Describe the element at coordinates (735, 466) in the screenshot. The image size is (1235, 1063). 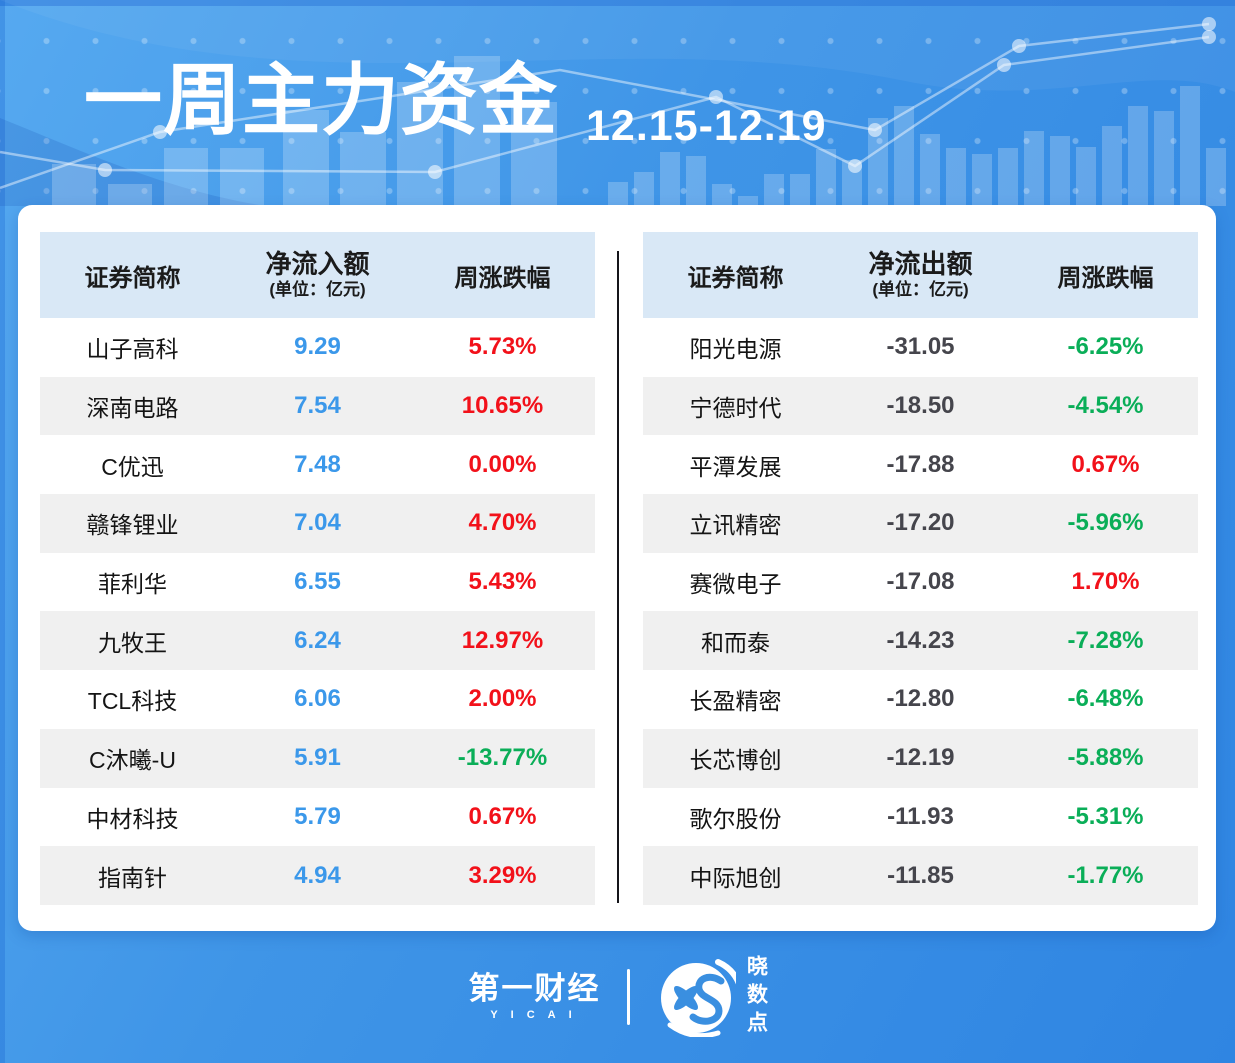
I see `stock-name: 平潭发展` at that location.